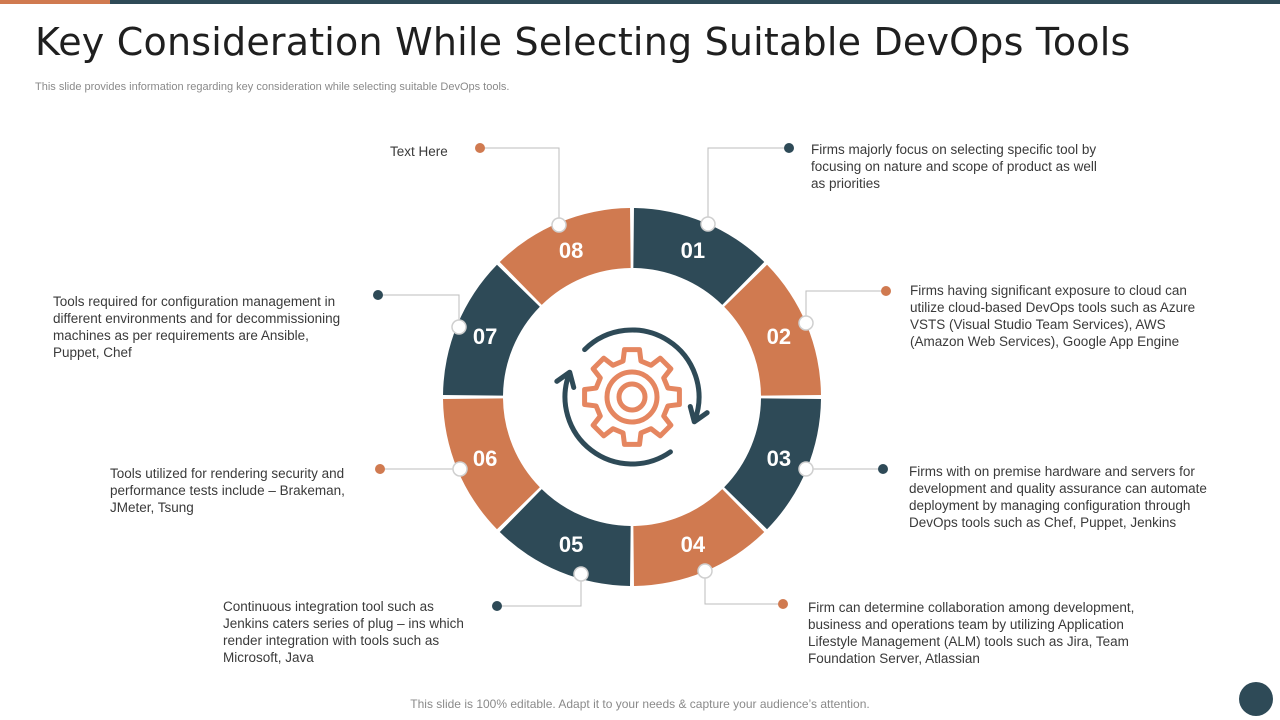 This screenshot has height=720, width=1280. Describe the element at coordinates (485, 458) in the screenshot. I see `segment-06-number: 06` at that location.